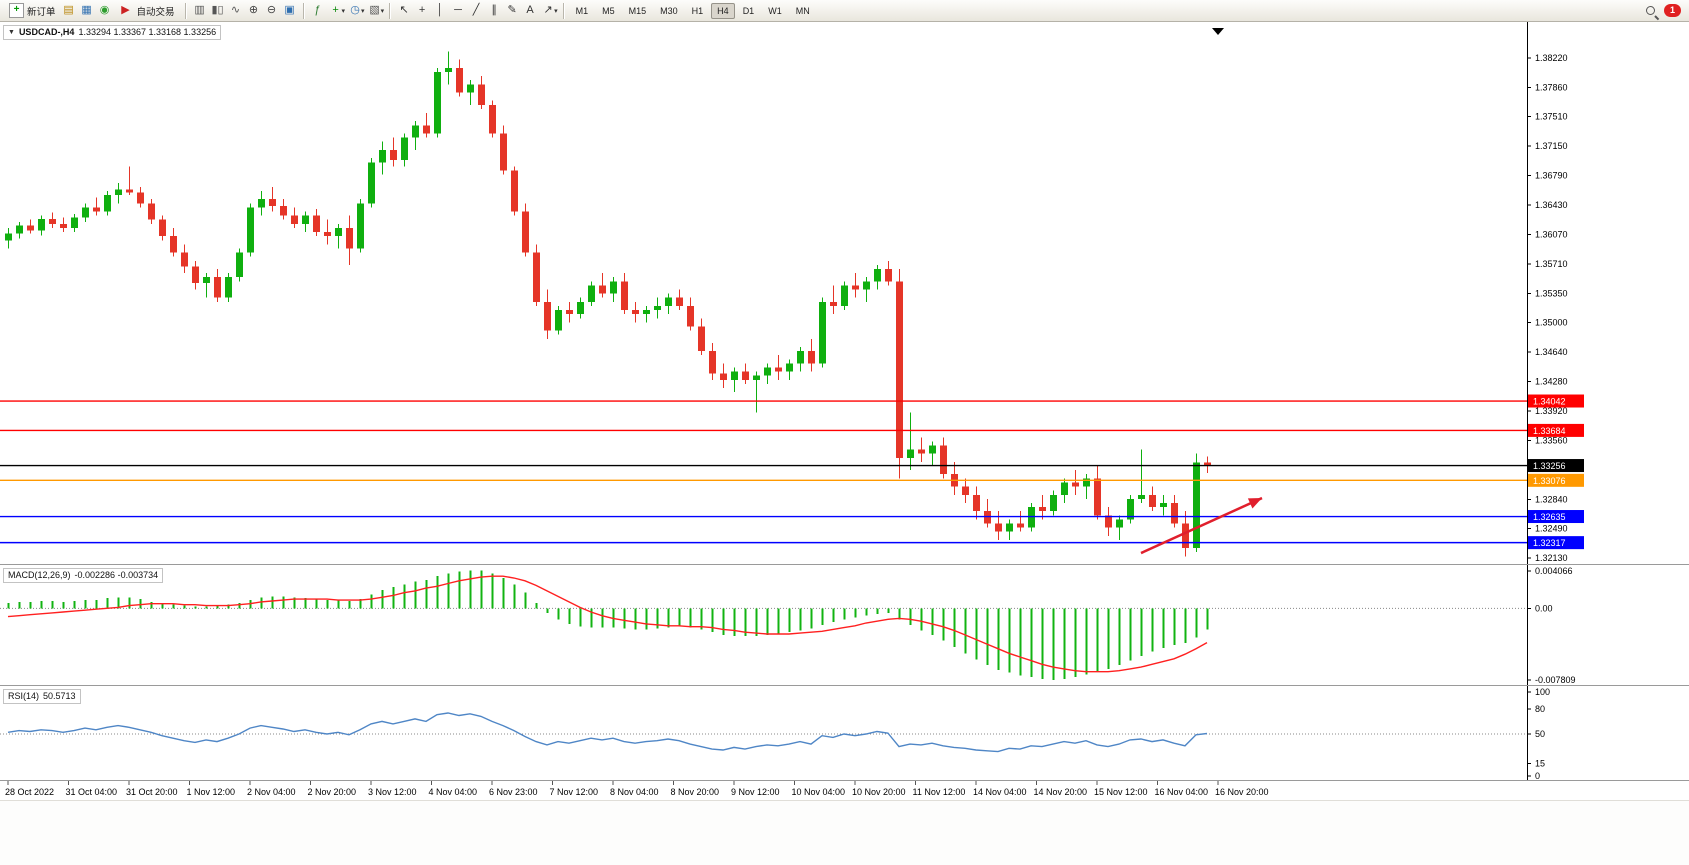  I want to click on add-chart-icon-group: + ▾, so click(337, 10).